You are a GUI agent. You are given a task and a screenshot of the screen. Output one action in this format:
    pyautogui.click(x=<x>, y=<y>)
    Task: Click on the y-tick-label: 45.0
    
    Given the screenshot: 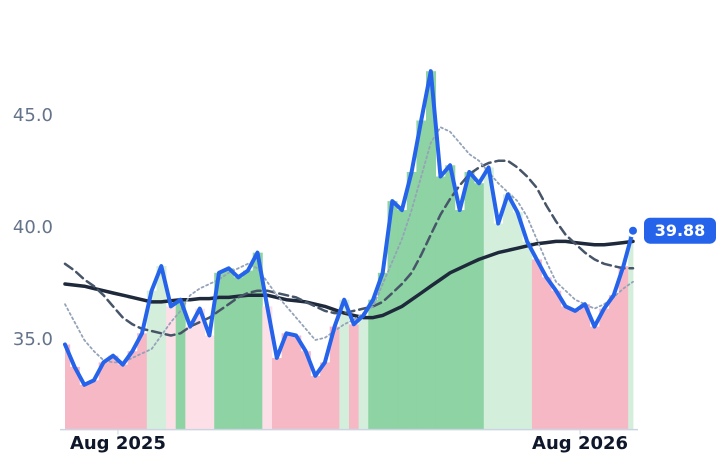 What is the action you would take?
    pyautogui.click(x=33, y=115)
    